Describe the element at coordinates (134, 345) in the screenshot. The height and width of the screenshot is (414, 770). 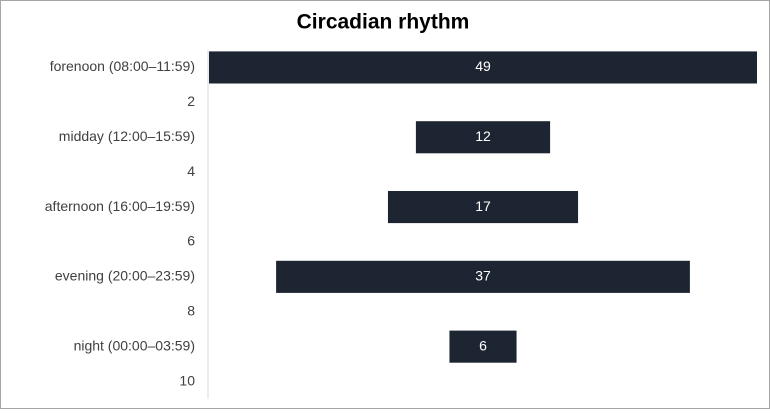
I see `category-label: night (00:00–03:59)` at that location.